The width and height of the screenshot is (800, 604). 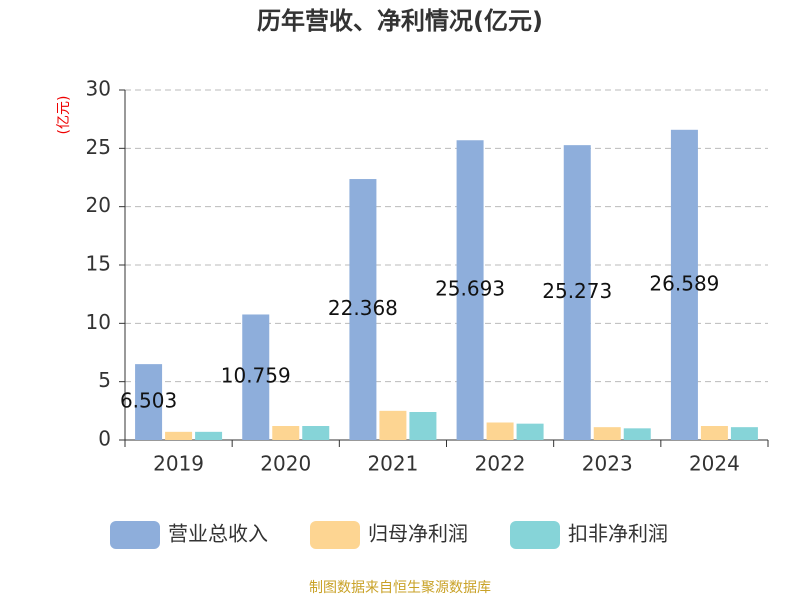 I want to click on x-tick-label: 2022, so click(x=500, y=464).